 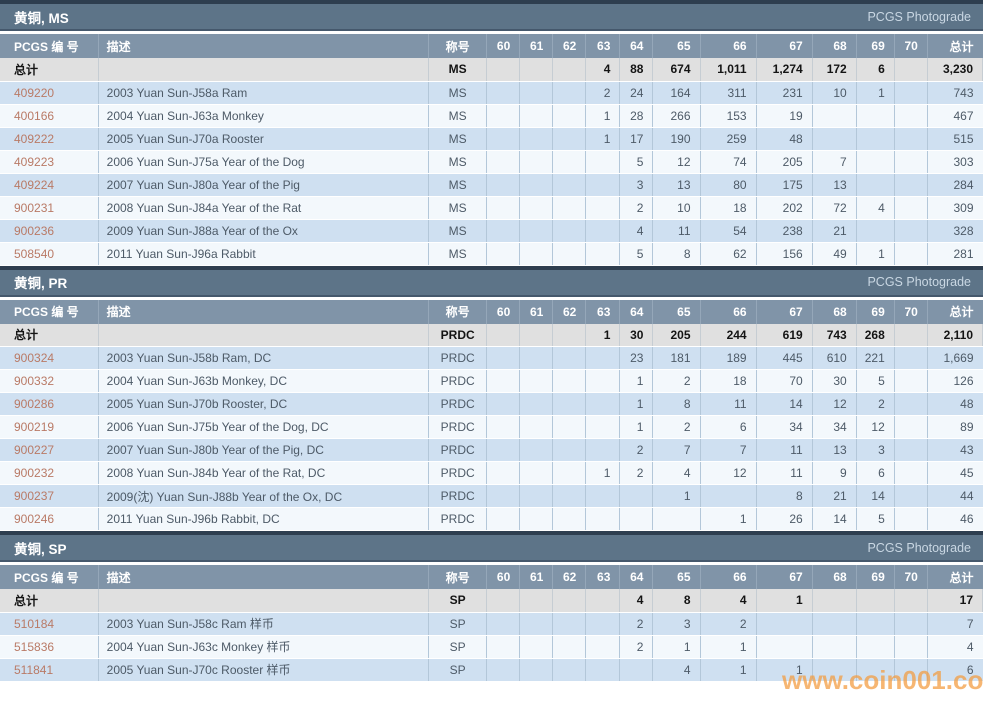 I want to click on pcgs-number-link: 900324, so click(x=34, y=358).